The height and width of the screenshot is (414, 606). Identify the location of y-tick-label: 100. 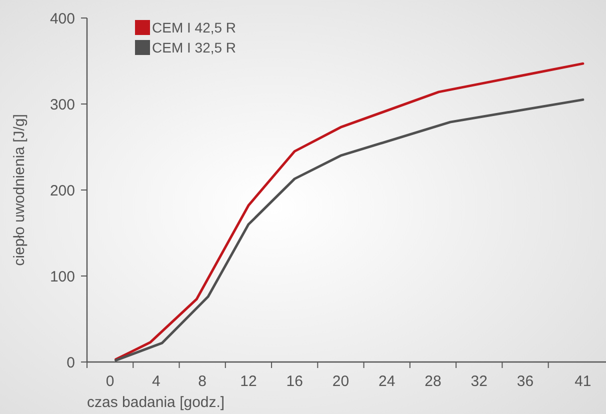
(62, 277).